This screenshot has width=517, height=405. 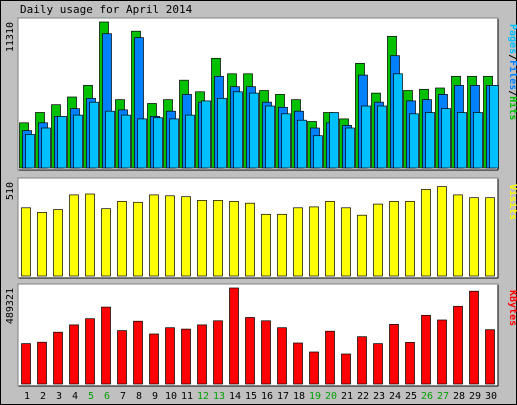 I want to click on x-tick-label-17: 17, so click(x=283, y=396).